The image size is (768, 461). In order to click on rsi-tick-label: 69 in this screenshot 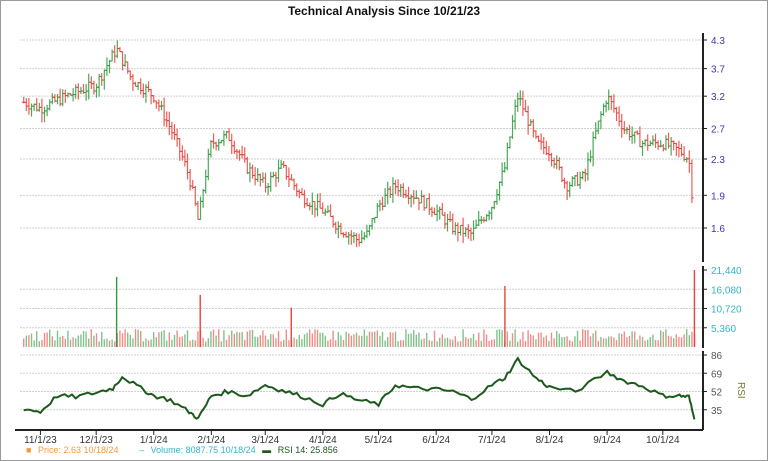, I will do `click(717, 374)`.